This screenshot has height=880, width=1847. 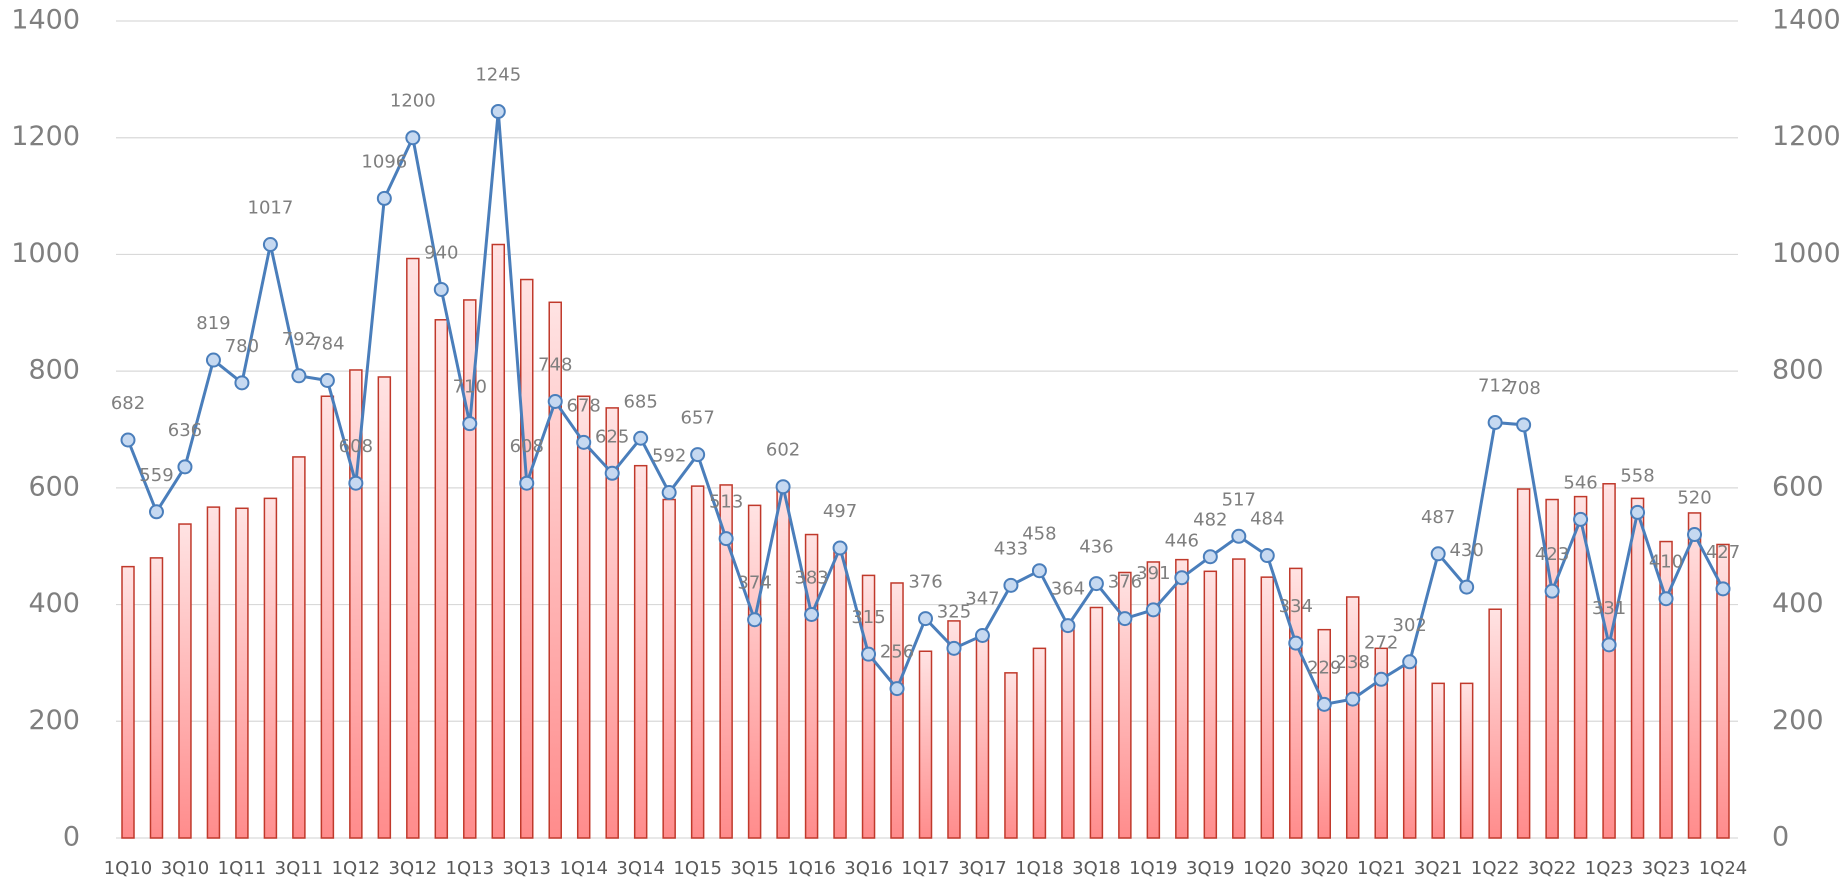 What do you see at coordinates (54, 486) in the screenshot?
I see `y-tick-label: 600` at bounding box center [54, 486].